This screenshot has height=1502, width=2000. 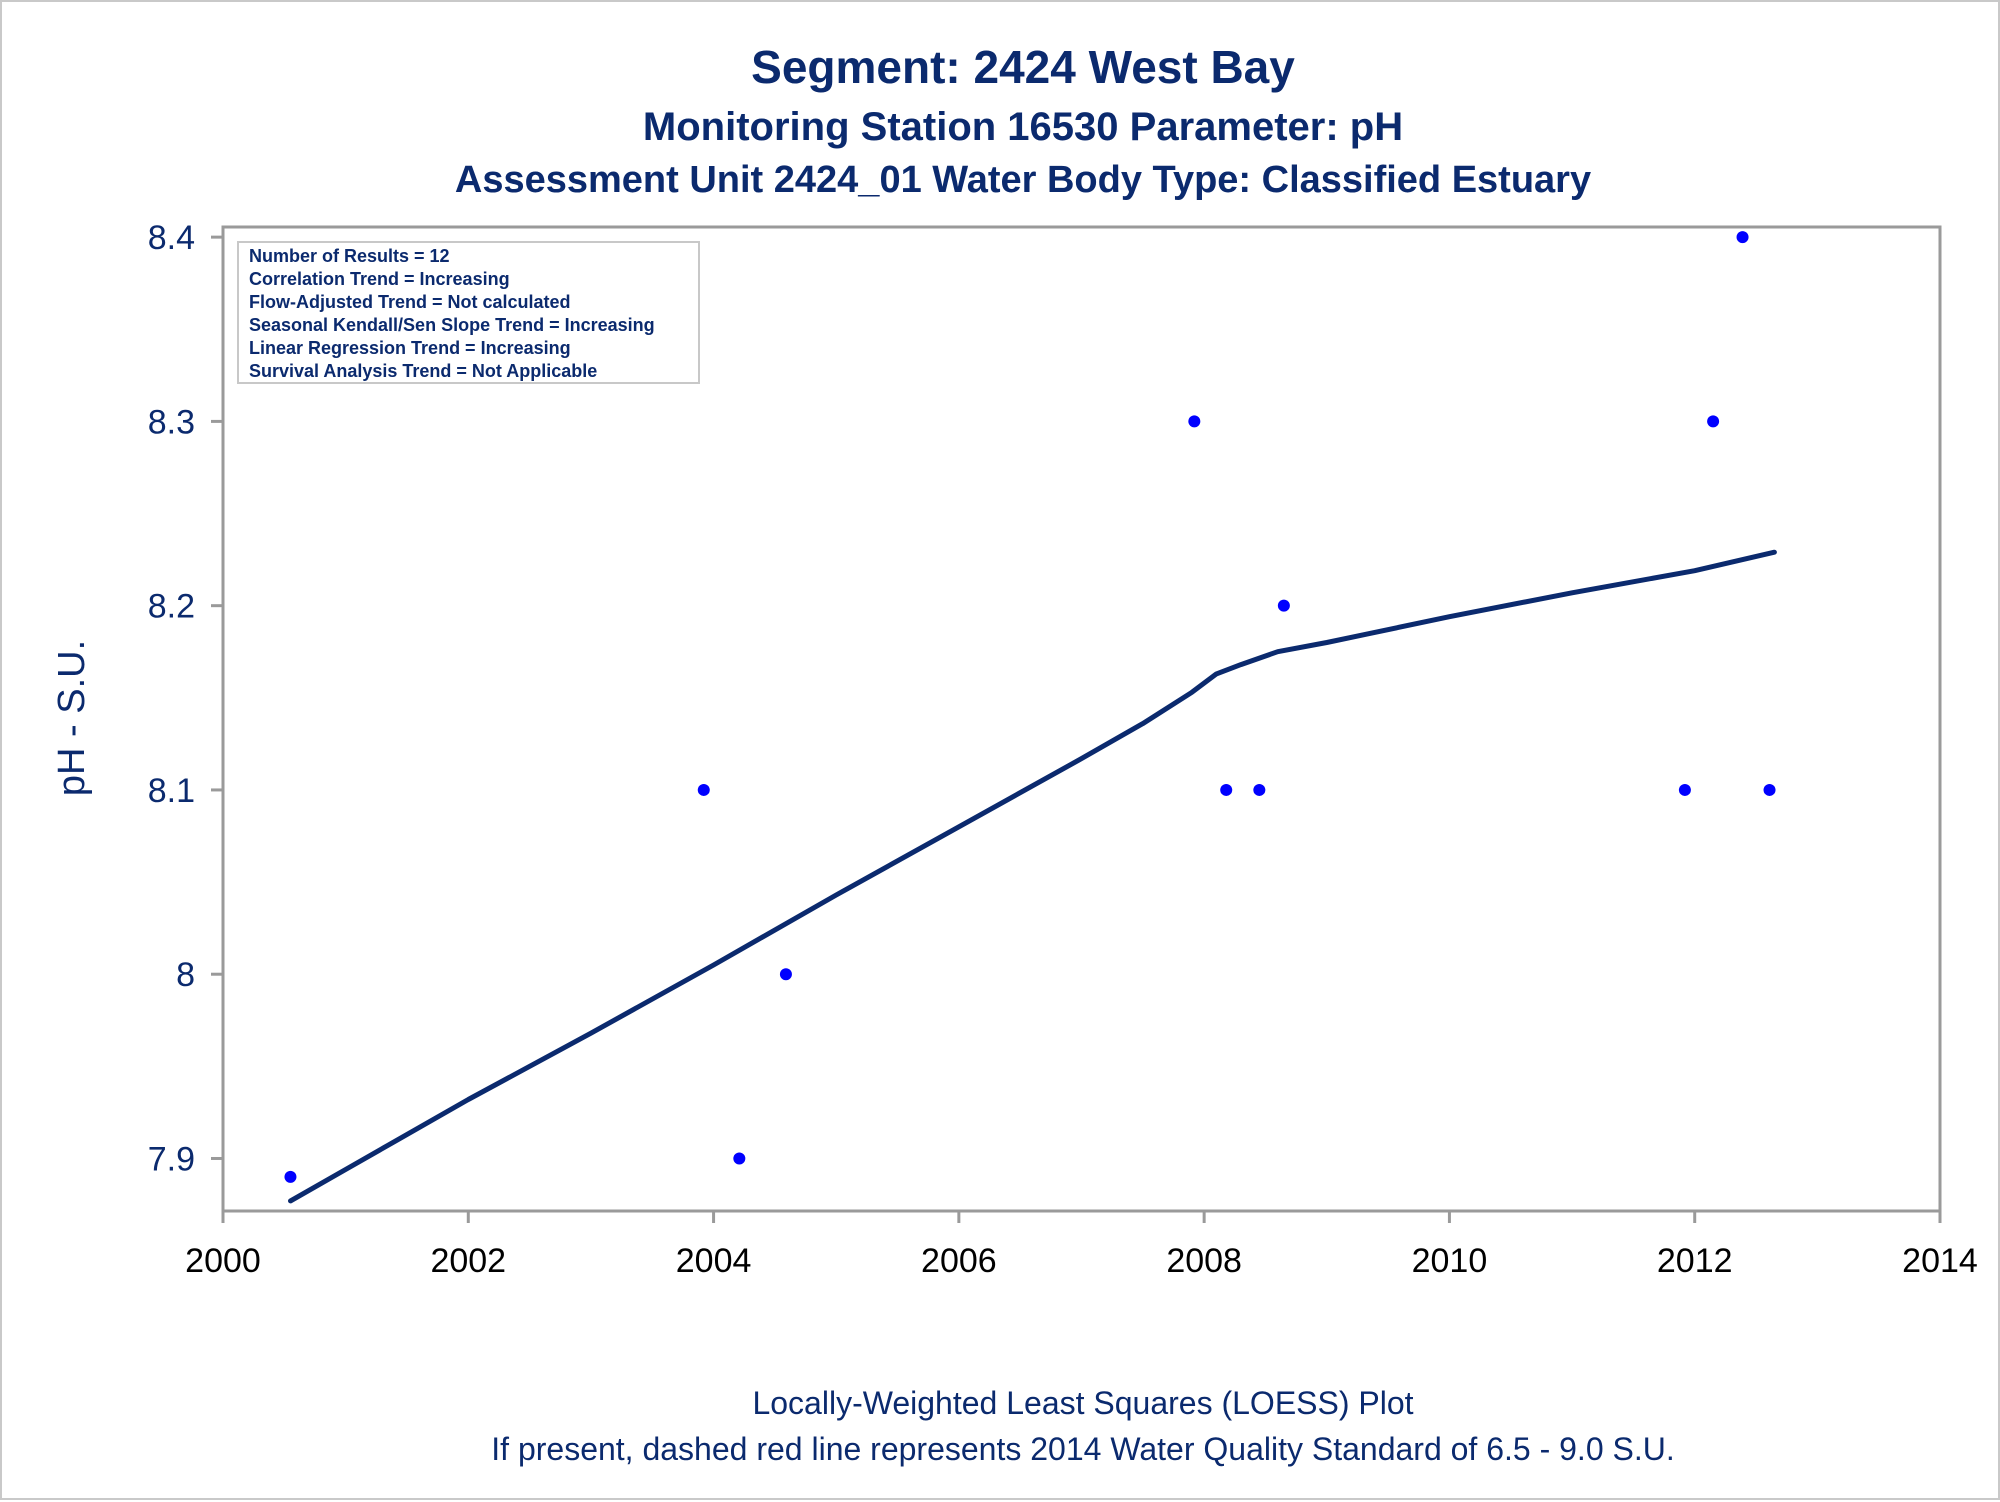 I want to click on y-tick-label: 8, so click(x=185, y=975).